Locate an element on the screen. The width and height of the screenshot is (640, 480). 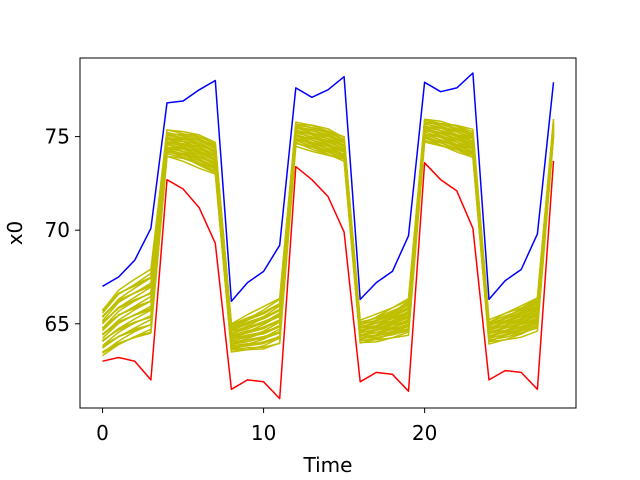
x-tick-label: 10 is located at coordinates (263, 433).